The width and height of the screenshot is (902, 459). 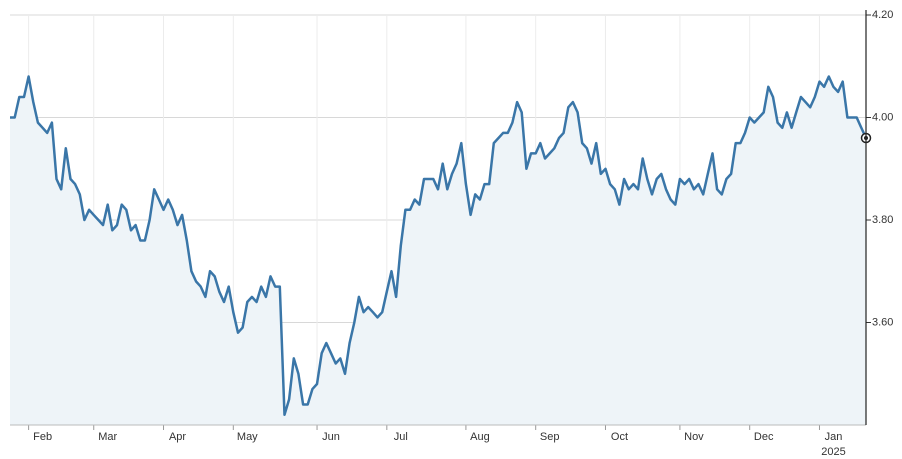 What do you see at coordinates (247, 437) in the screenshot?
I see `x-tick-label: May` at bounding box center [247, 437].